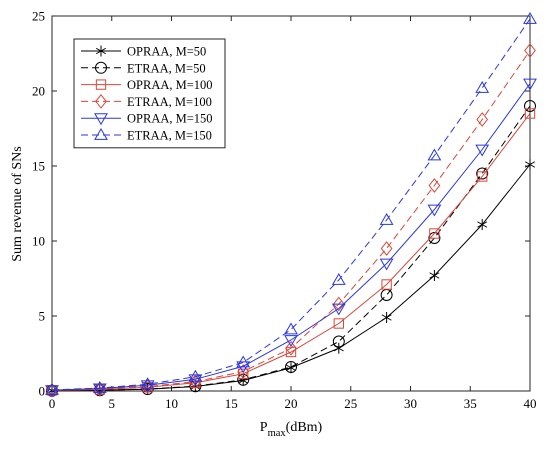 The height and width of the screenshot is (449, 550). Describe the element at coordinates (530, 403) in the screenshot. I see `x-tick-label: 40` at that location.